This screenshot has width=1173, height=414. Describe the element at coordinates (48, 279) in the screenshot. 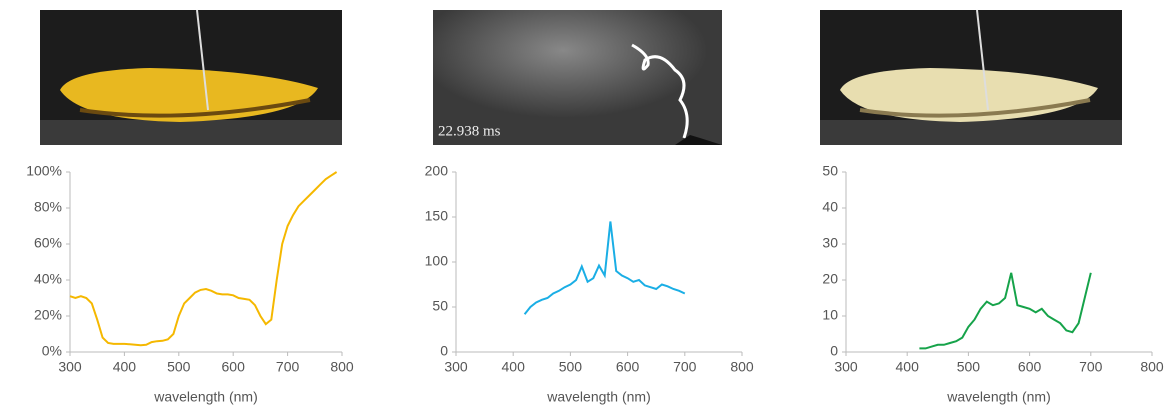

I see `y-tick-label: 40%` at that location.